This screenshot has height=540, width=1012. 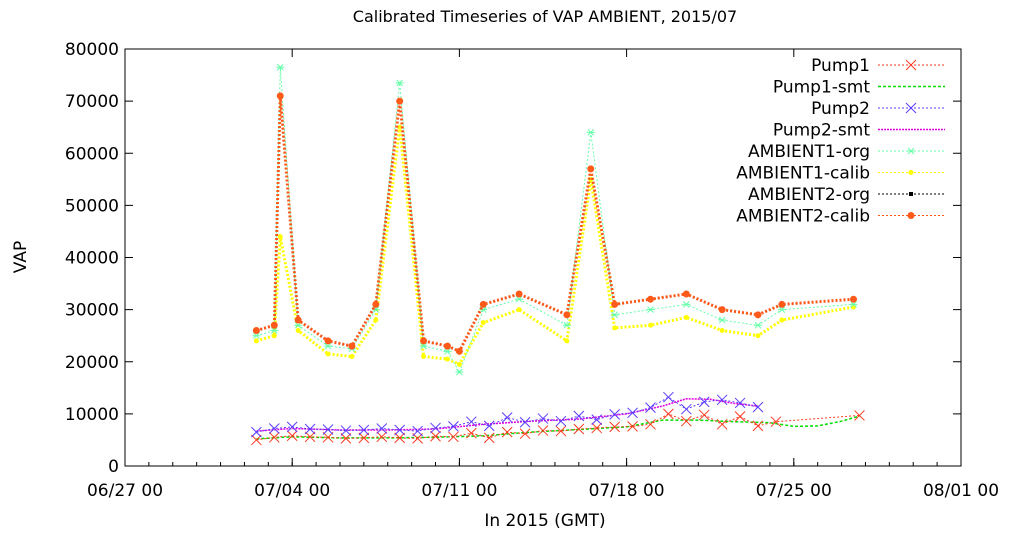 What do you see at coordinates (459, 491) in the screenshot?
I see `x-tick-label: 07/11 00` at bounding box center [459, 491].